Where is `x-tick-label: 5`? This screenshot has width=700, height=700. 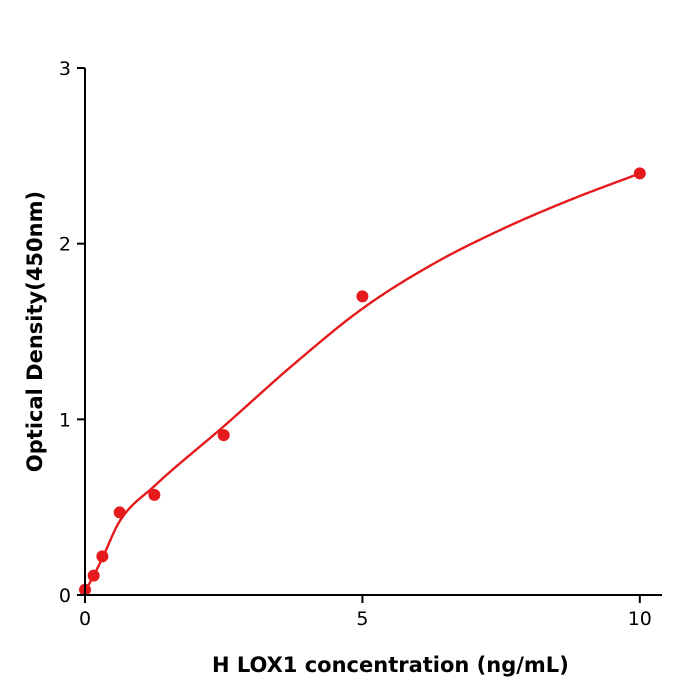 x-tick-label: 5 is located at coordinates (362, 619).